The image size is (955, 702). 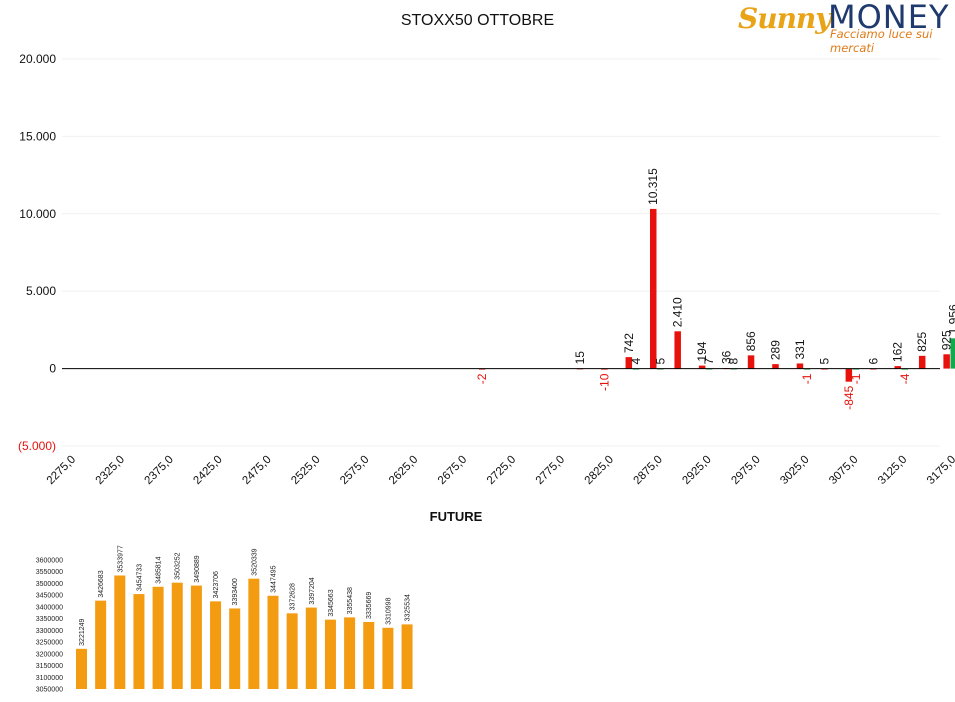 What do you see at coordinates (892, 470) in the screenshot?
I see `x-tick-label: 3125,0` at bounding box center [892, 470].